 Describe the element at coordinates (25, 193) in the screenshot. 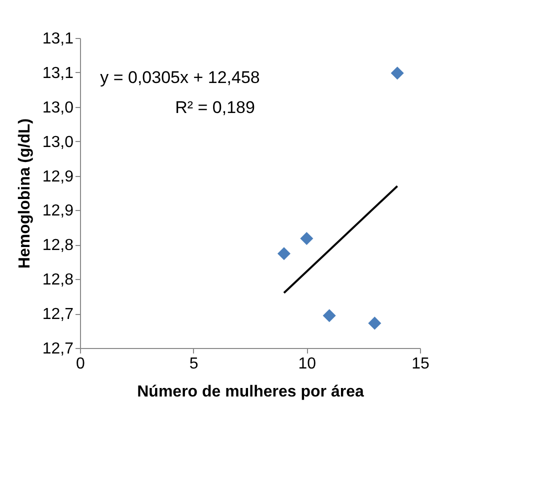

I see `y-axis-title: Hemoglobina (g/dL)` at that location.